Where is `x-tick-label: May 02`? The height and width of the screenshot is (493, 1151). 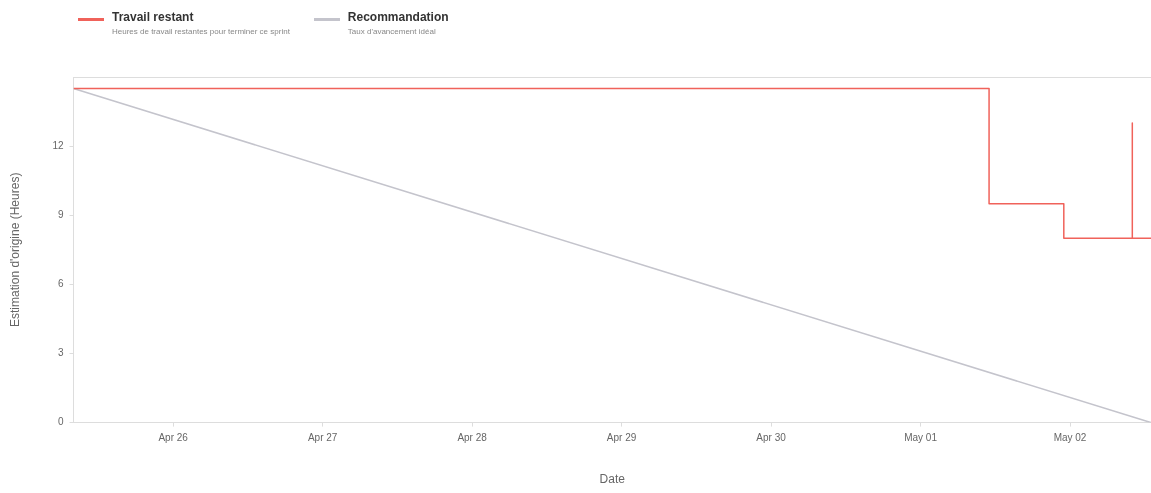
x-tick-label: May 02 is located at coordinates (1070, 438).